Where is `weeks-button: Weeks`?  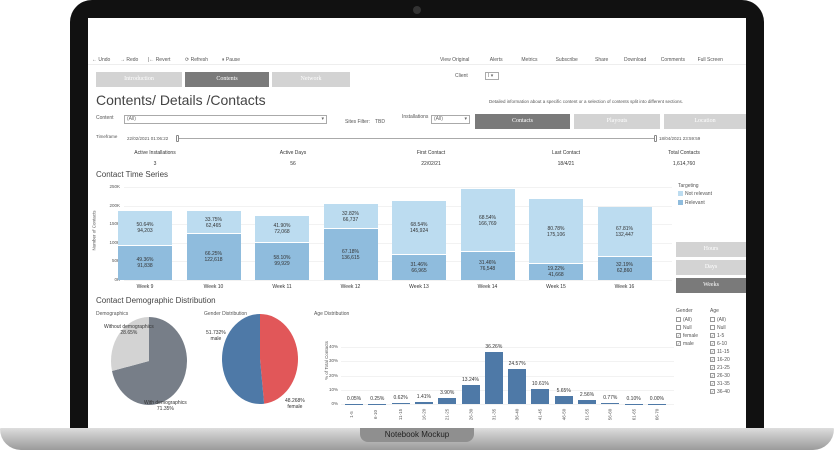 weeks-button: Weeks is located at coordinates (711, 285).